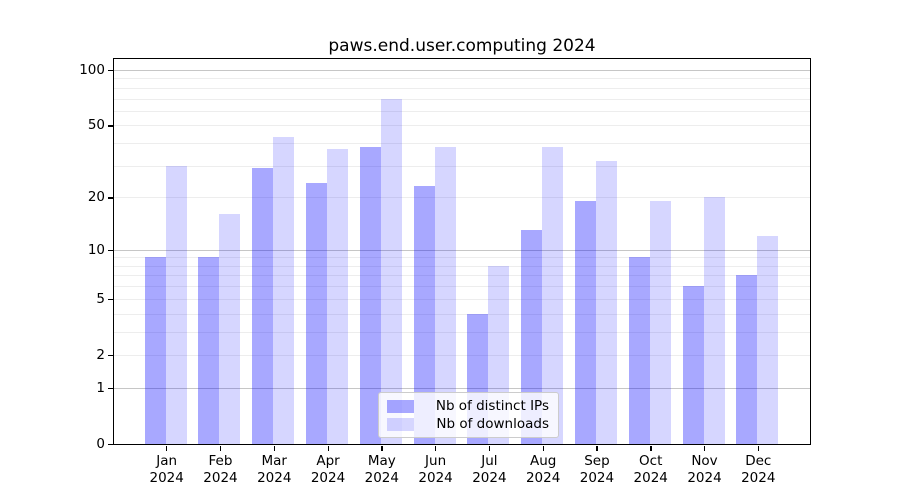 The width and height of the screenshot is (900, 500). I want to click on x-tick-label-jul: Jul 2024, so click(489, 469).